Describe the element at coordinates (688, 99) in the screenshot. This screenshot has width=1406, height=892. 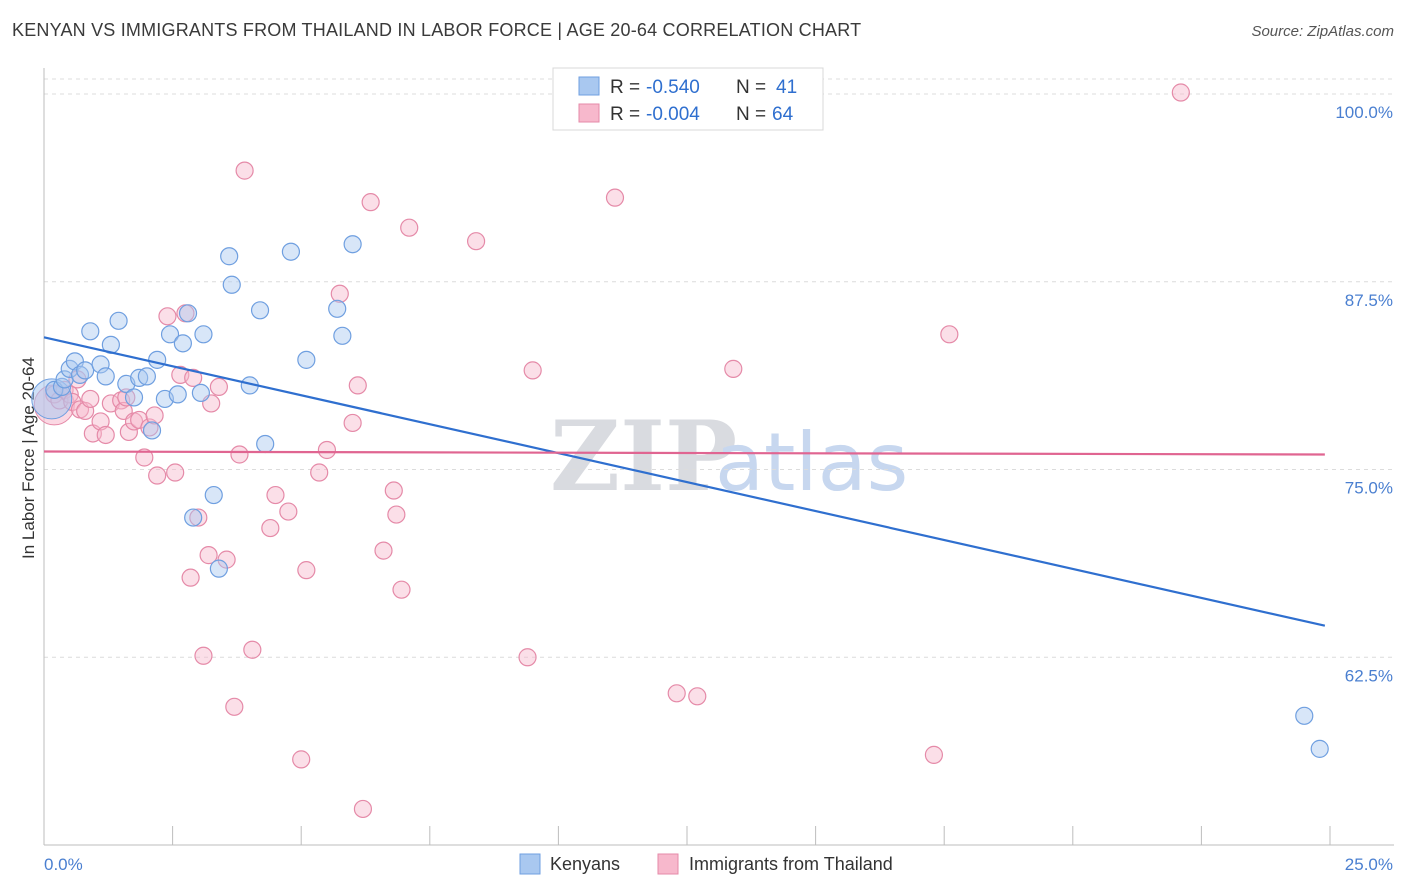
I see `stats-legend: R = -0.540 N = 41 R = -0.004 N = 64` at that location.